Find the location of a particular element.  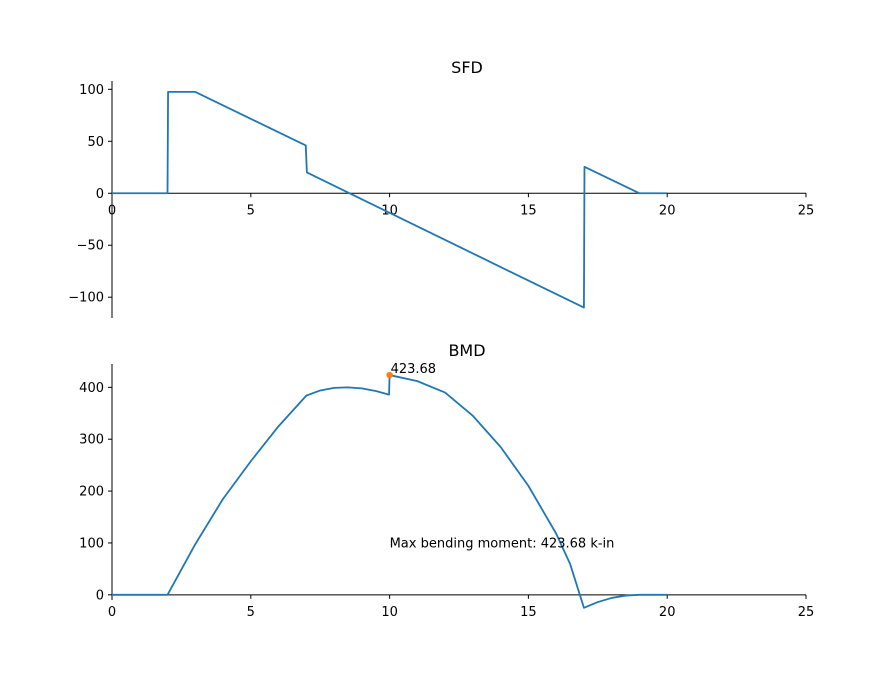

sfd-y-tick-label: −100 is located at coordinates (86, 298).